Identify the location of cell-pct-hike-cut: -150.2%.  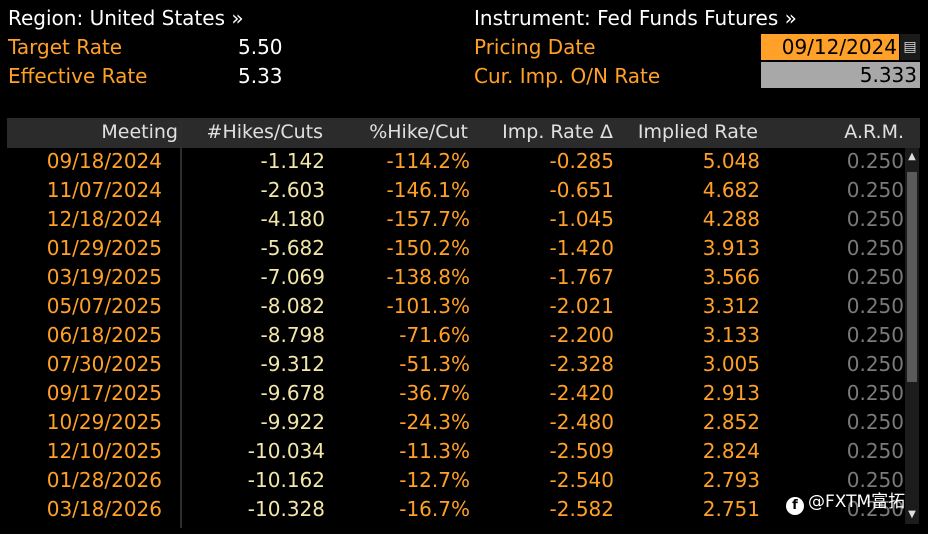
(428, 248).